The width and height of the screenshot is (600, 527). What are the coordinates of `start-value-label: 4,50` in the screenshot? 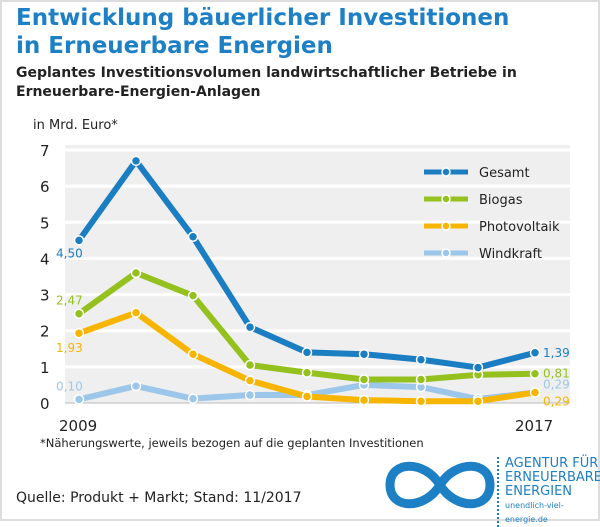 It's located at (69, 253).